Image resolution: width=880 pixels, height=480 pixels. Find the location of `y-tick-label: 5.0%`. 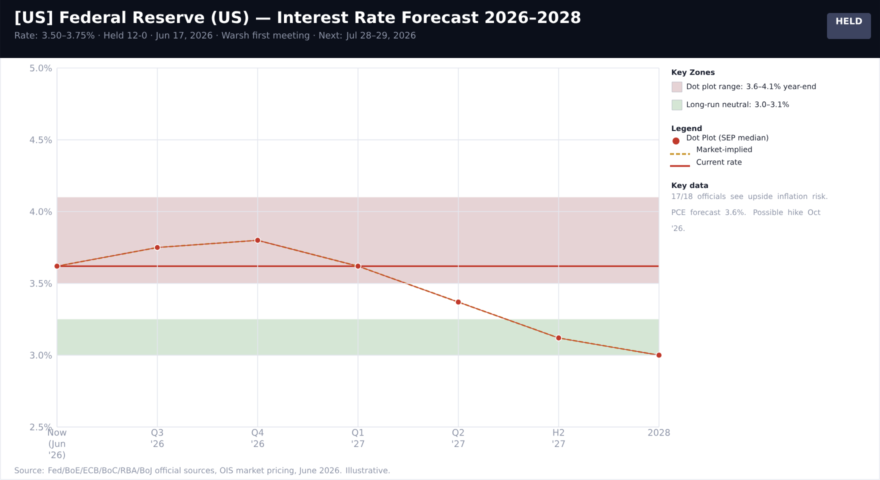

y-tick-label: 5.0% is located at coordinates (41, 68).